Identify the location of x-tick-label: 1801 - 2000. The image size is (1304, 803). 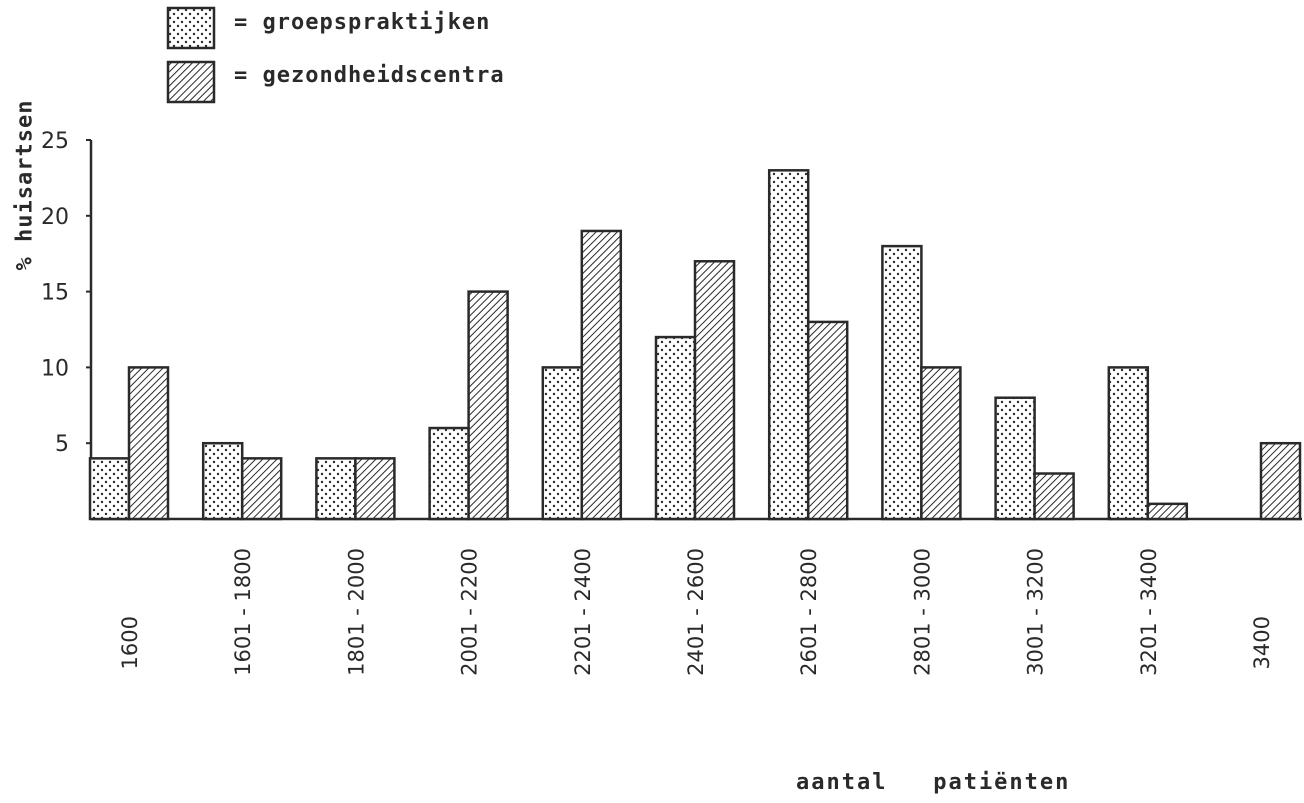
(356, 612).